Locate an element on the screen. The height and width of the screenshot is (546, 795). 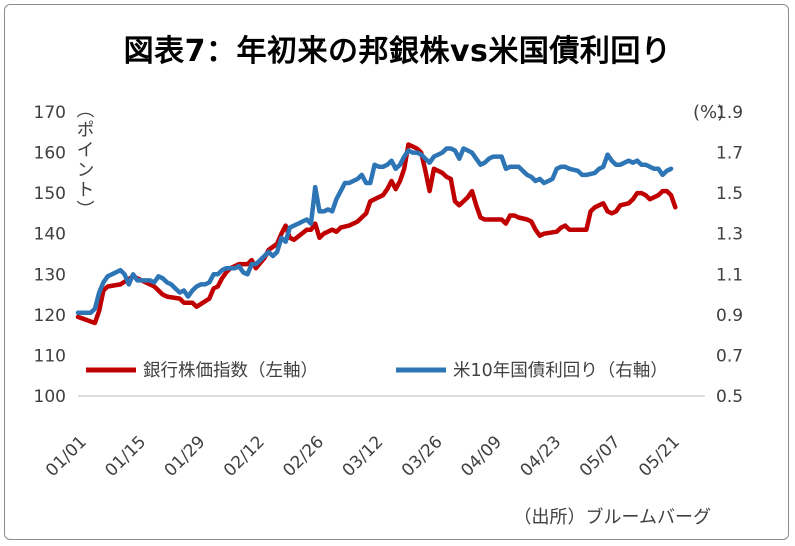
y-right-axis-label: (%) is located at coordinates (708, 112).